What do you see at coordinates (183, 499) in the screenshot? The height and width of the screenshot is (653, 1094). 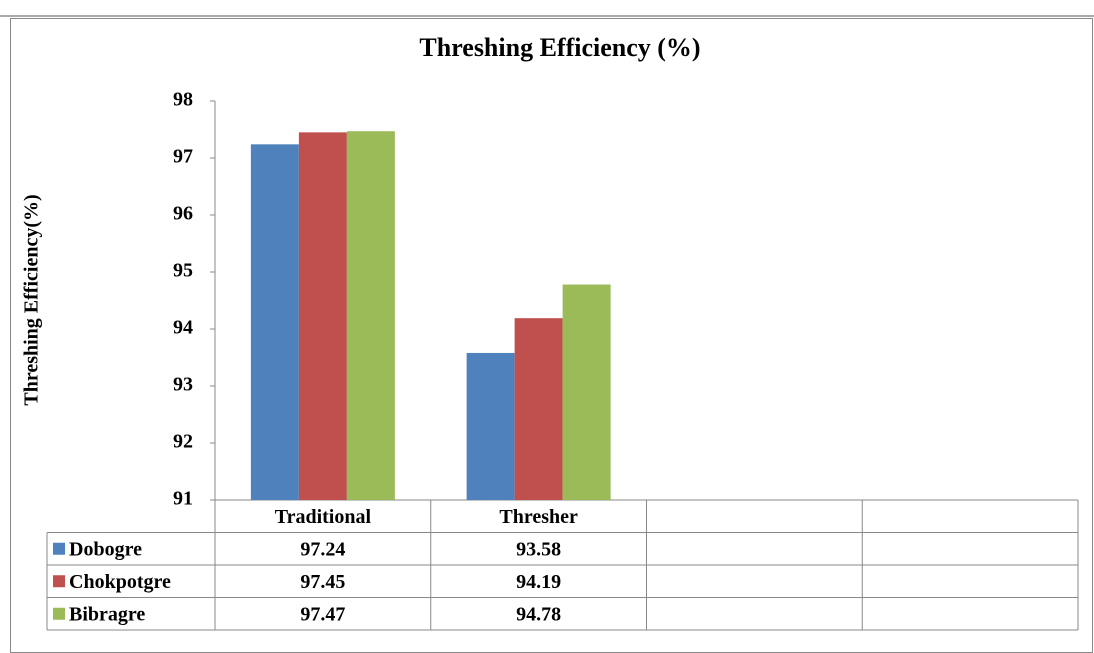 I see `y-tick-label: 91` at bounding box center [183, 499].